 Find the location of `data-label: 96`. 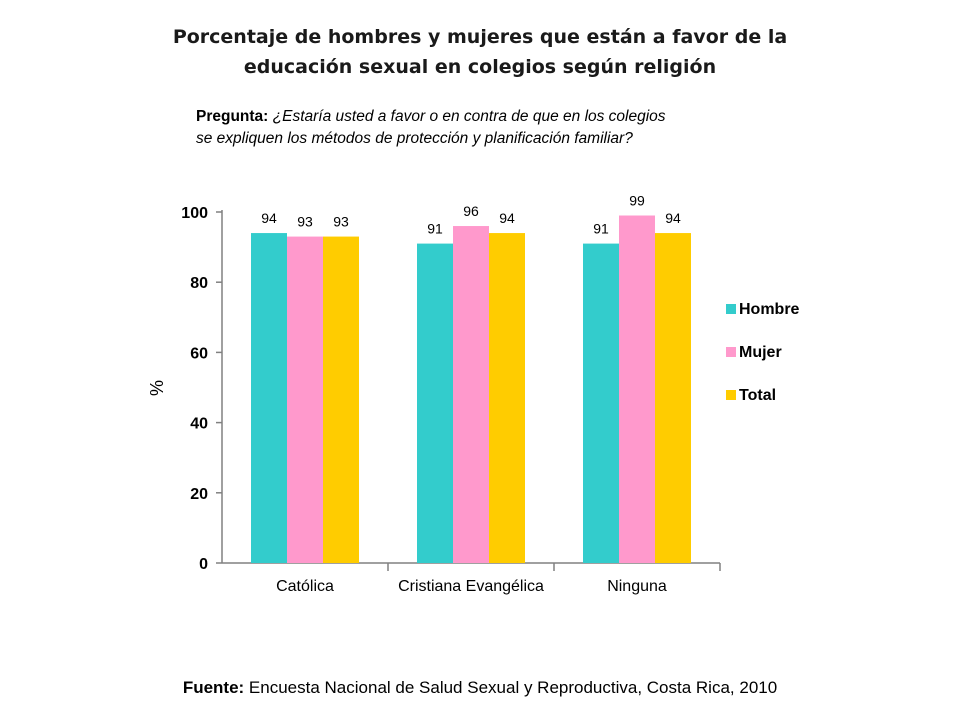

data-label: 96 is located at coordinates (471, 211).